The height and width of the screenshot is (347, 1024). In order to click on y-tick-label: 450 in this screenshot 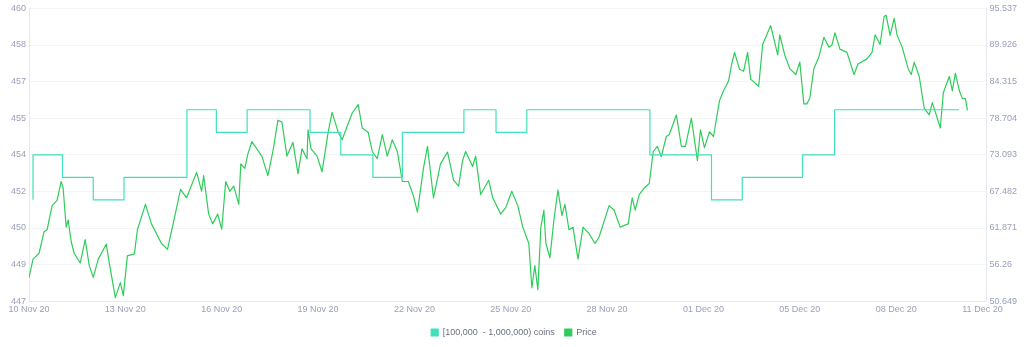, I will do `click(18, 227)`.